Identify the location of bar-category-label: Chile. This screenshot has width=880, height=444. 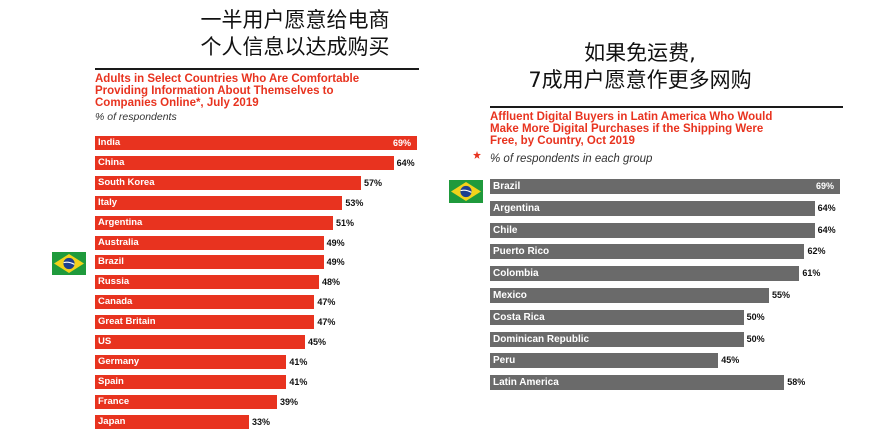
(505, 230).